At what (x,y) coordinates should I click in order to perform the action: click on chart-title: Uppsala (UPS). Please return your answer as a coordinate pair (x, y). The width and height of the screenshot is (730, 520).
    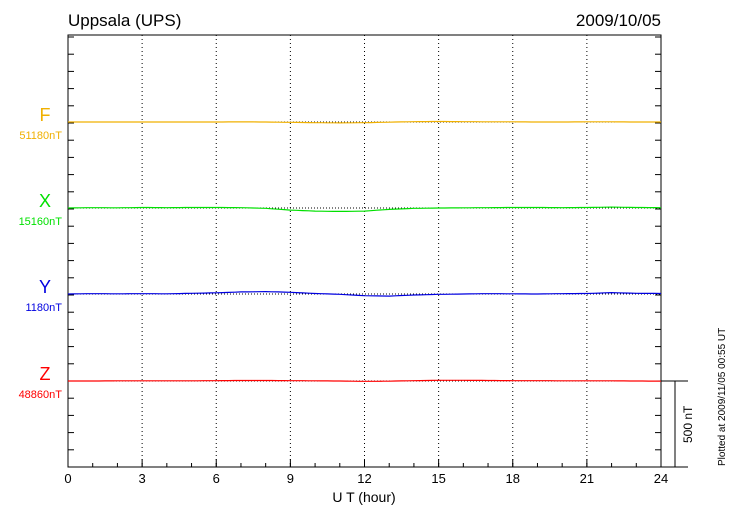
    Looking at the image, I should click on (124, 20).